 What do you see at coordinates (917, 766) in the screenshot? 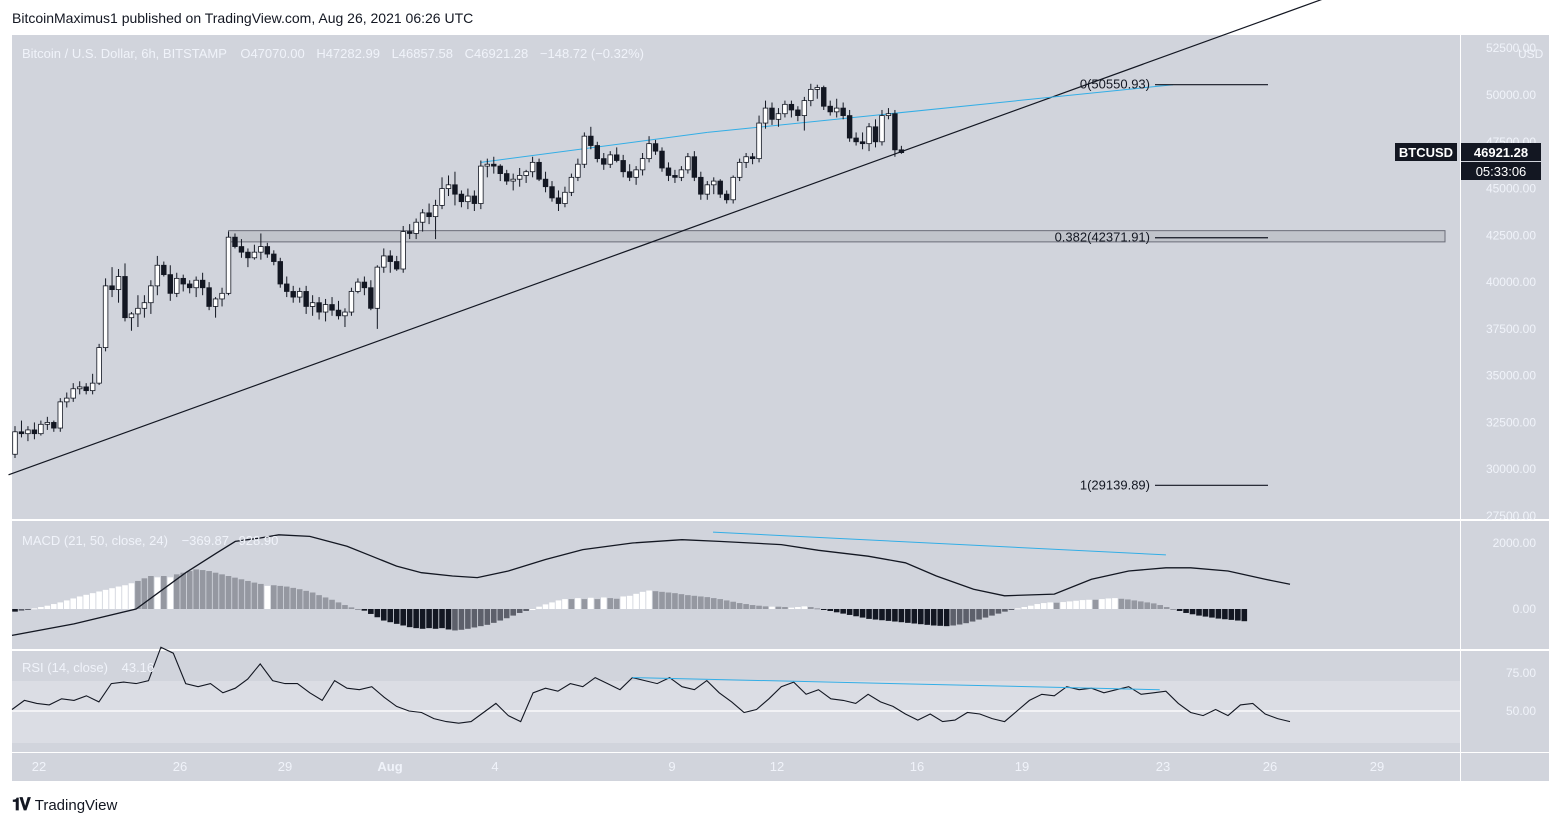
I see `time-tick-label: 16` at bounding box center [917, 766].